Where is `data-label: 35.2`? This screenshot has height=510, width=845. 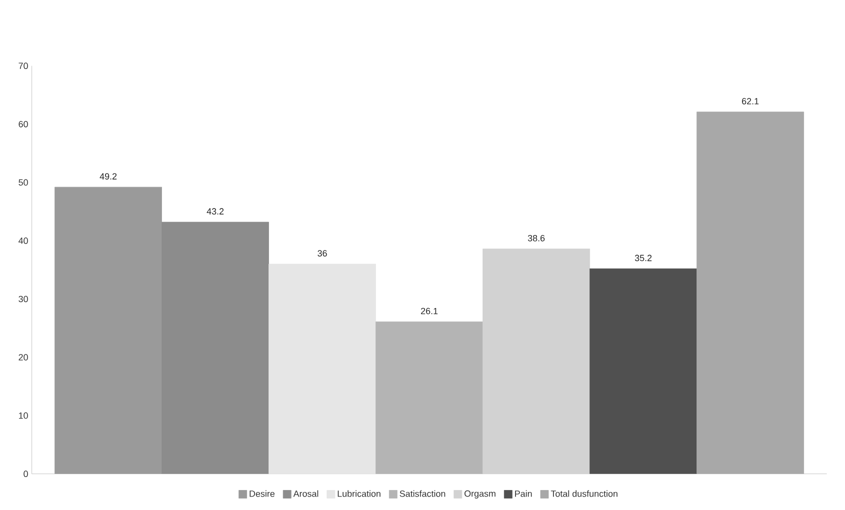
data-label: 35.2 is located at coordinates (643, 258).